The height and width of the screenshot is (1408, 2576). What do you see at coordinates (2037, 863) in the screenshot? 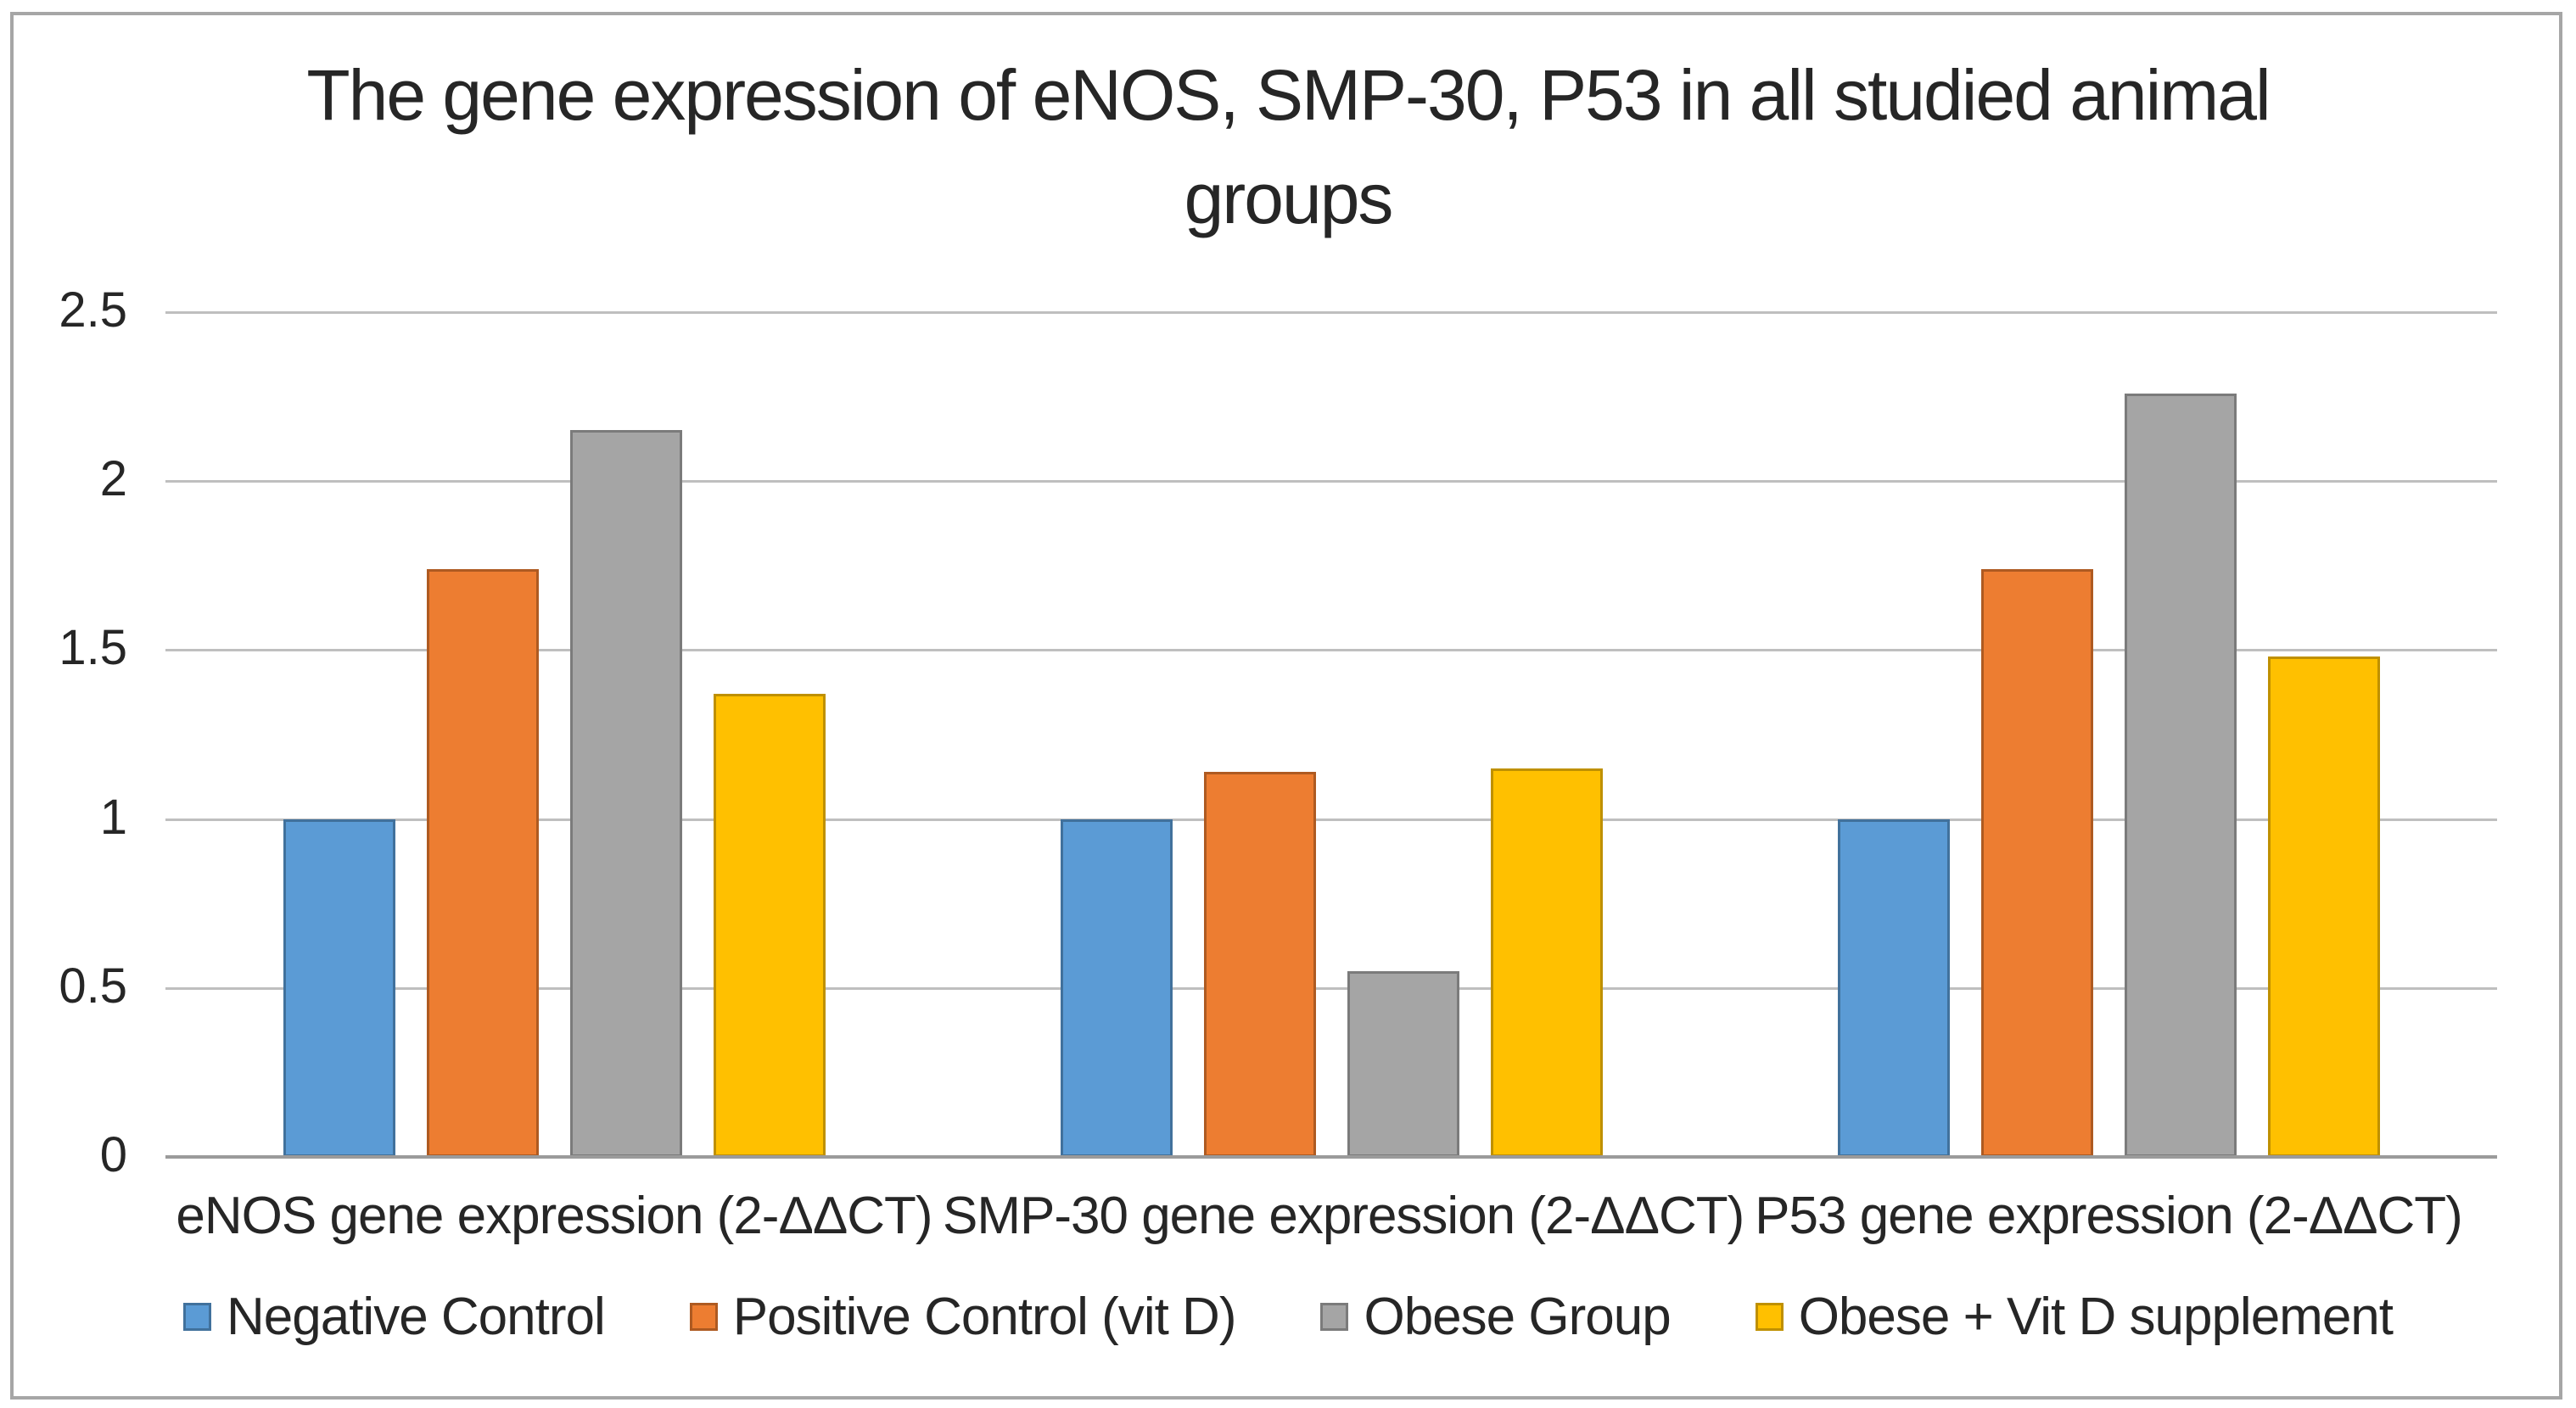
I see `bar-positive-control-vit-d-p53` at bounding box center [2037, 863].